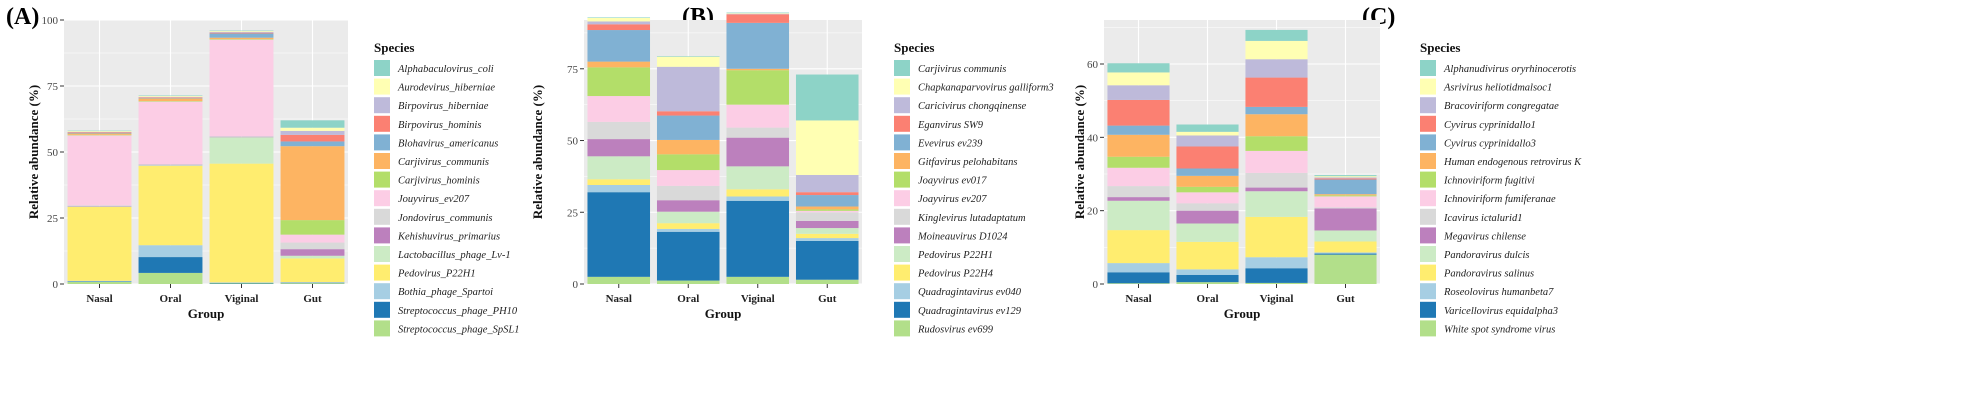  Describe the element at coordinates (443, 162) in the screenshot. I see `legend-label: Carjivirus_communis` at that location.